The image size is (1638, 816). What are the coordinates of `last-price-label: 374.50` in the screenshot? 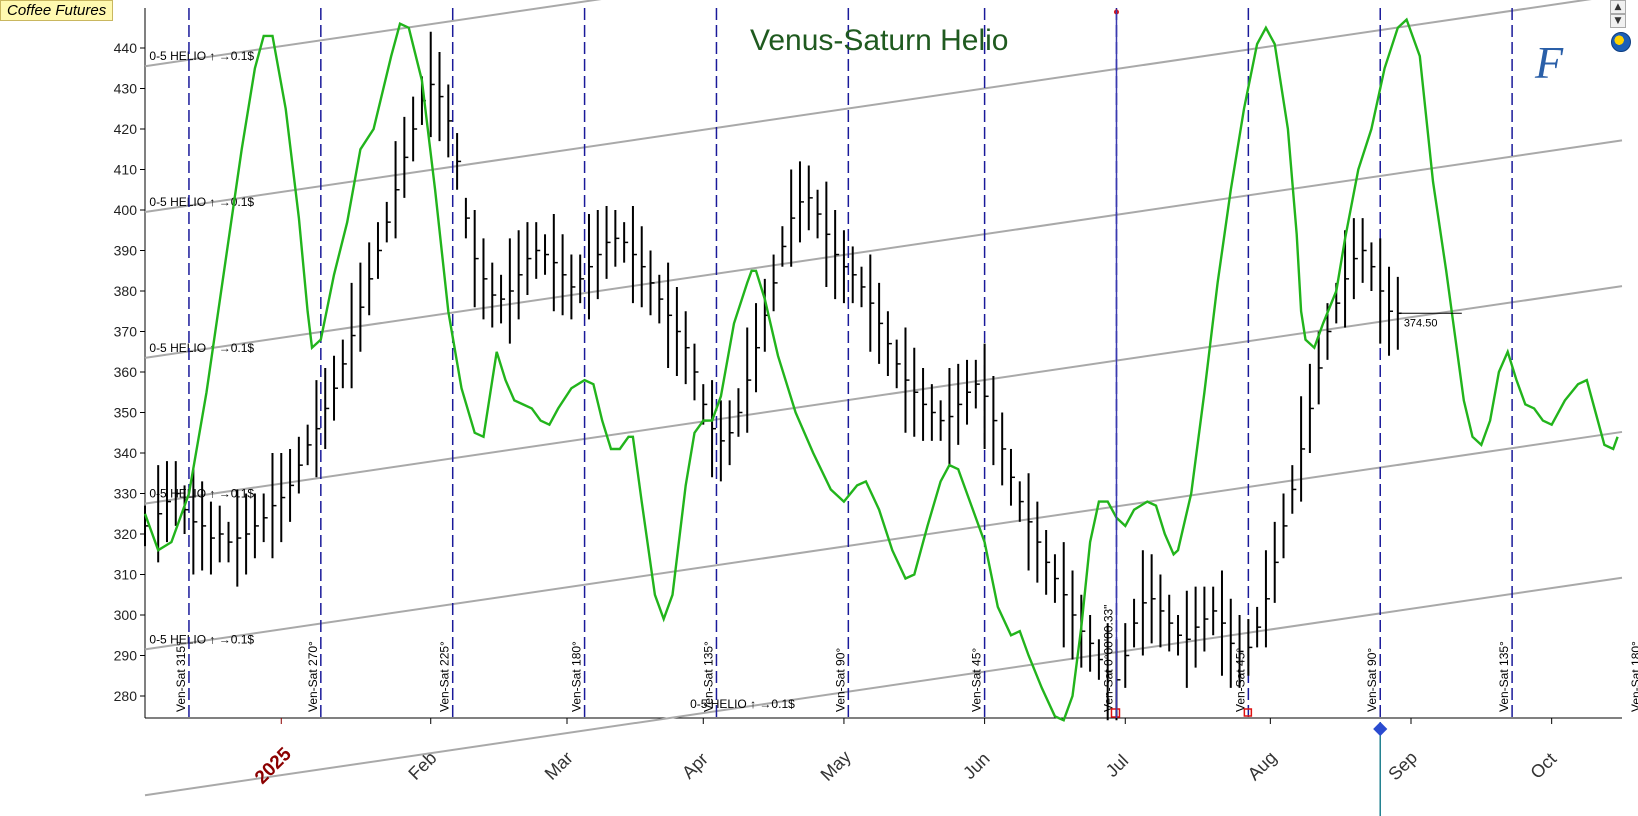 It's located at (1421, 323).